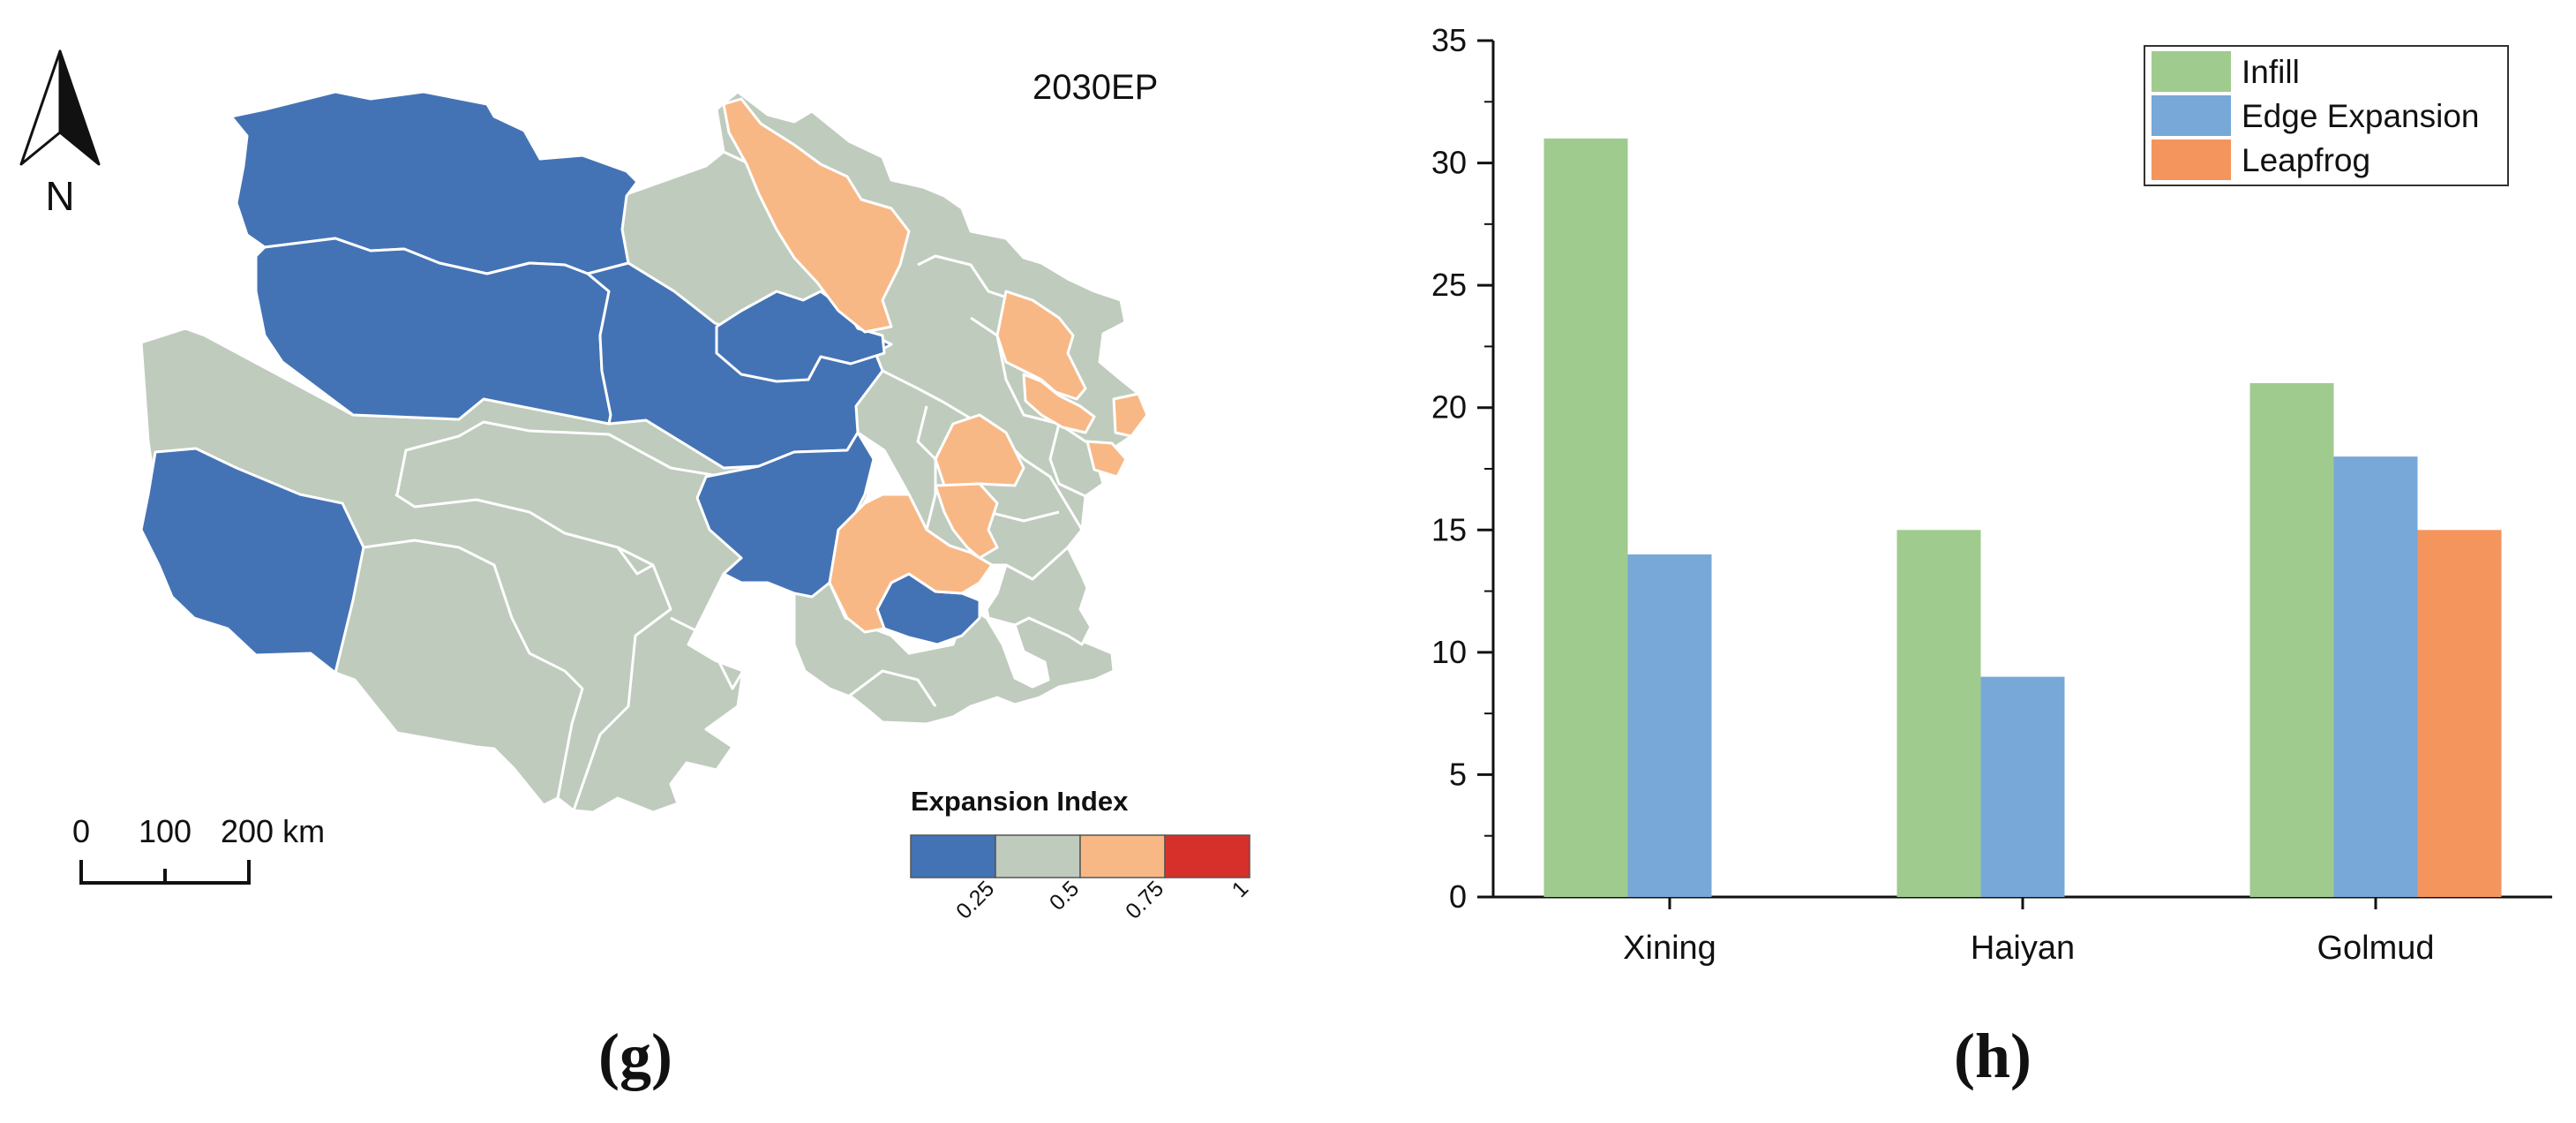 This screenshot has width=2576, height=1123. What do you see at coordinates (2375, 948) in the screenshot?
I see `x-tick-label: Golmud` at bounding box center [2375, 948].